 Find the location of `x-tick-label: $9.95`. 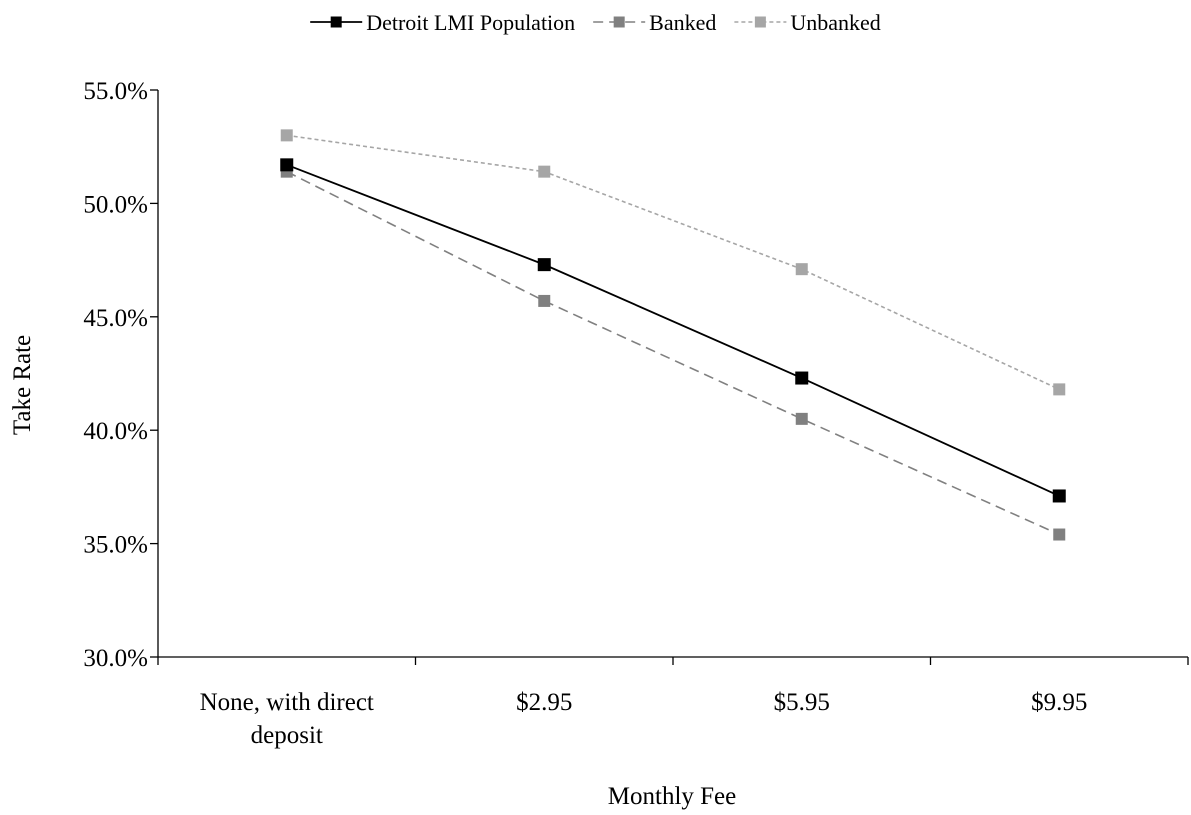

x-tick-label: $9.95 is located at coordinates (1059, 702).